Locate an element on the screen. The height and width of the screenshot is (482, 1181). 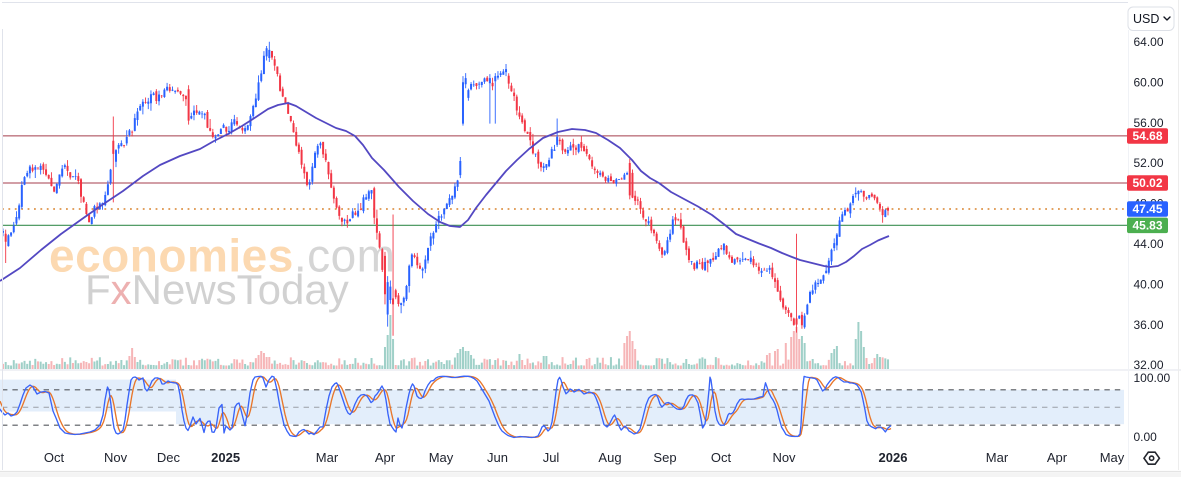
svg-text: economies.com is located at coordinates (222, 256).